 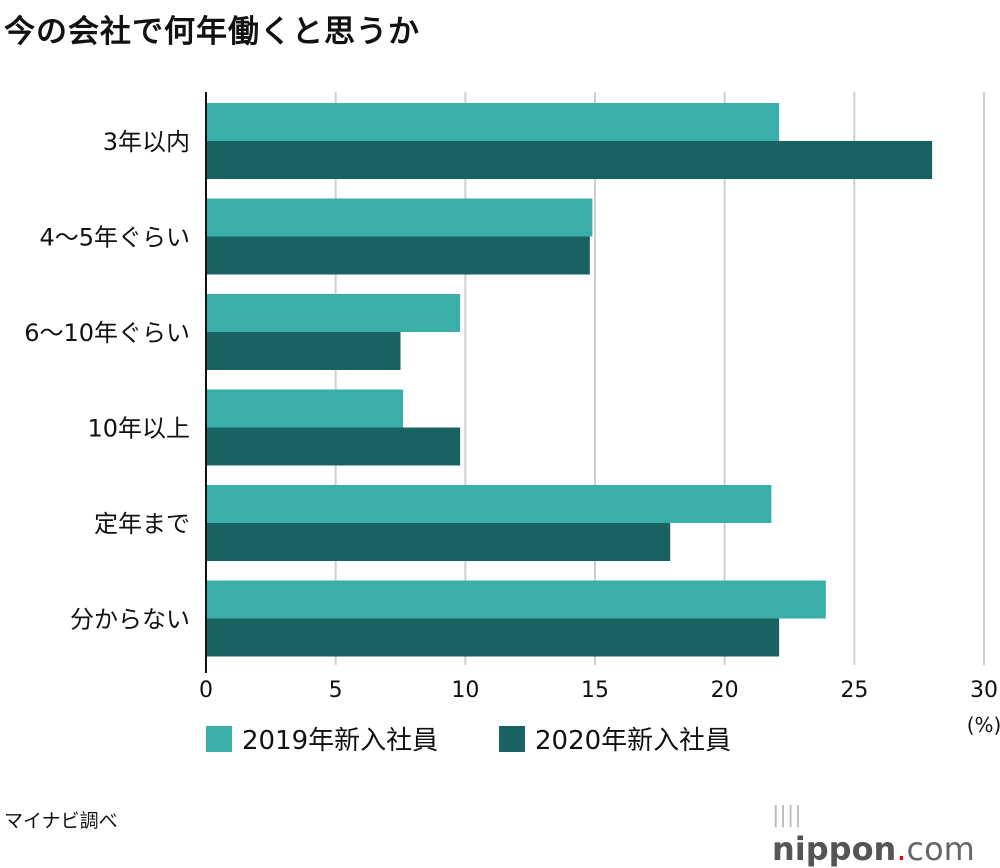 I want to click on legend-label-2019: 2019年新入社員, so click(x=340, y=741).